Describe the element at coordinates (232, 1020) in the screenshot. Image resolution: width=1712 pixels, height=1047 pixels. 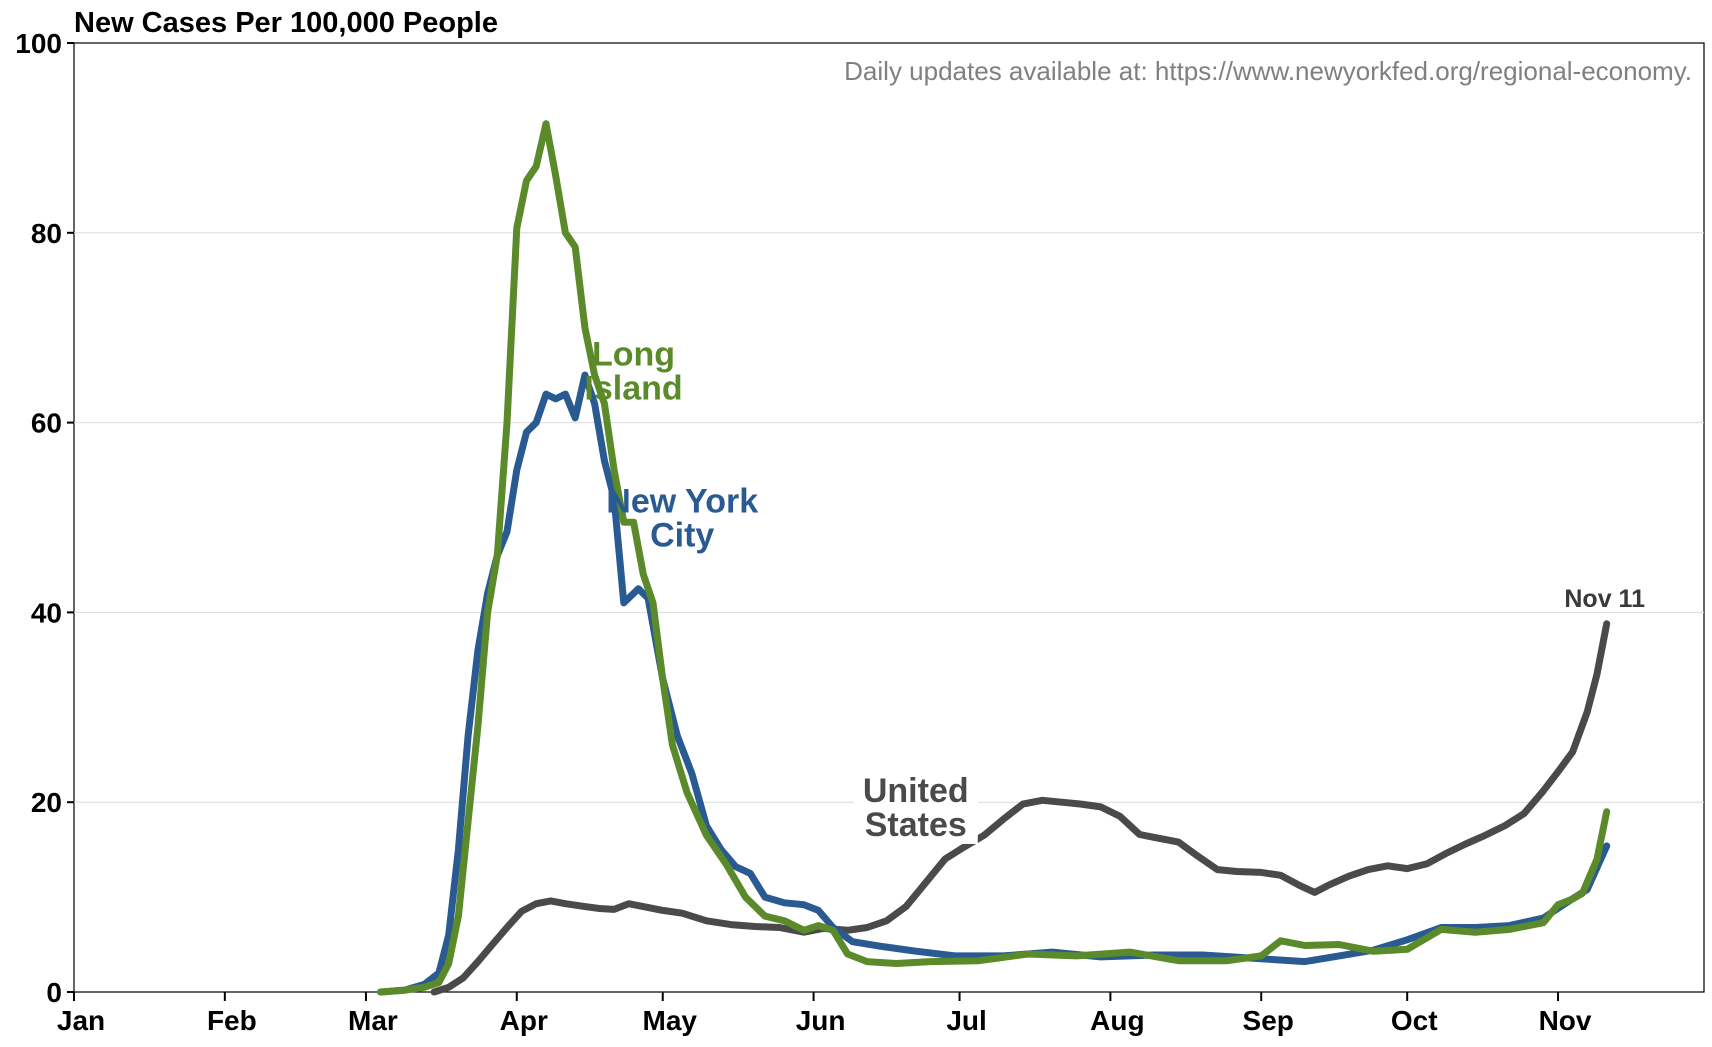
I see `x-tick-label: Feb` at that location.